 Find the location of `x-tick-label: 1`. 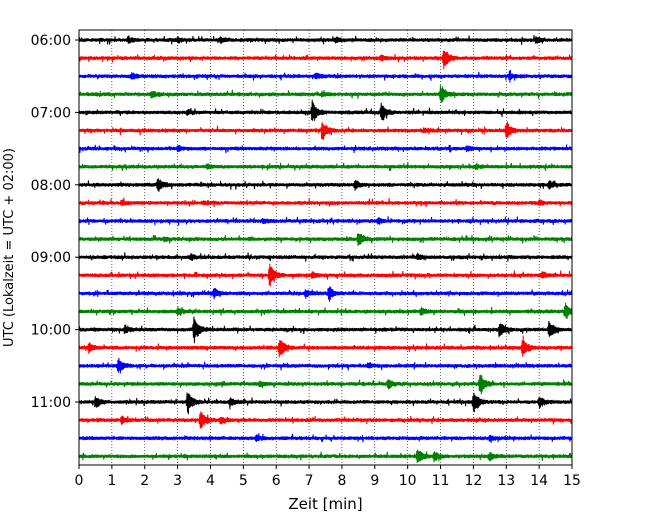

x-tick-label: 1 is located at coordinates (111, 481).